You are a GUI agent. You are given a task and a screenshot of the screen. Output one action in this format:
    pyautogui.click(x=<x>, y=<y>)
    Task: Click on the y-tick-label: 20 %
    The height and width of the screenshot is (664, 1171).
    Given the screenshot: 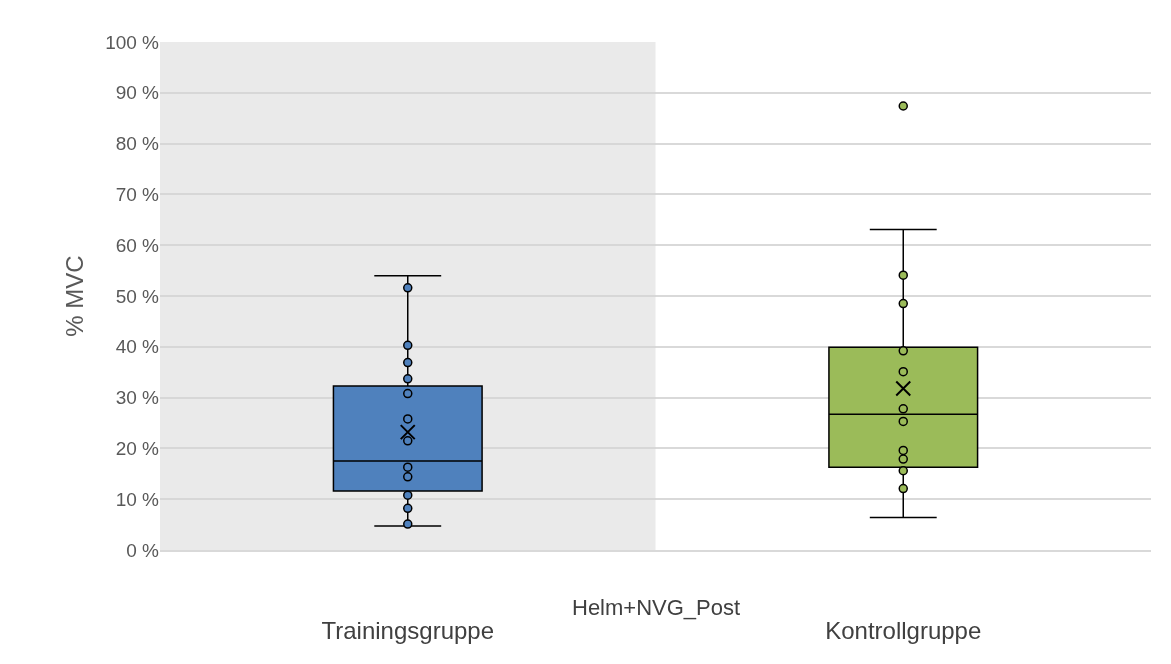 What is the action you would take?
    pyautogui.click(x=137, y=449)
    